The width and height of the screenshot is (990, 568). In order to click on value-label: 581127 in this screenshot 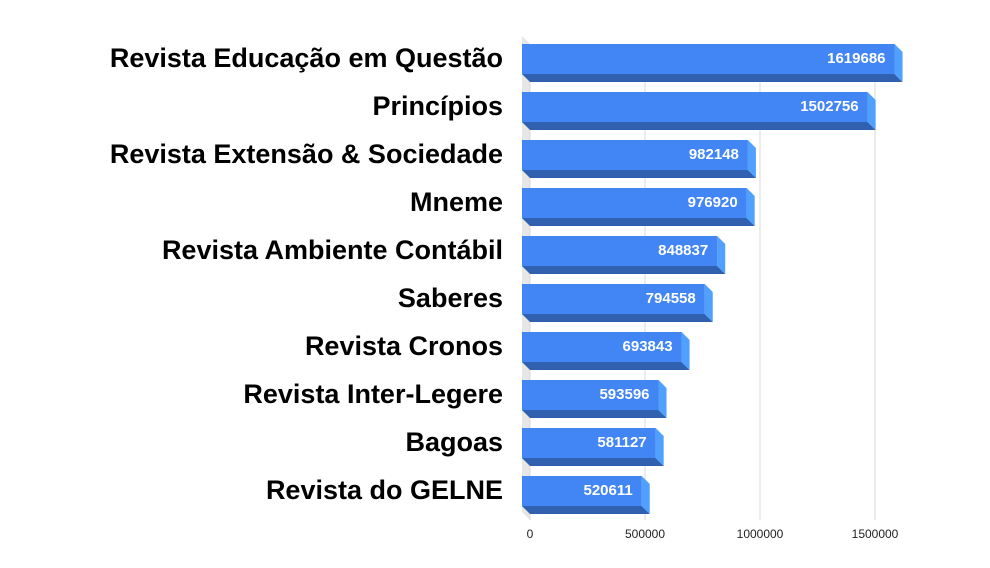, I will do `click(621, 442)`.